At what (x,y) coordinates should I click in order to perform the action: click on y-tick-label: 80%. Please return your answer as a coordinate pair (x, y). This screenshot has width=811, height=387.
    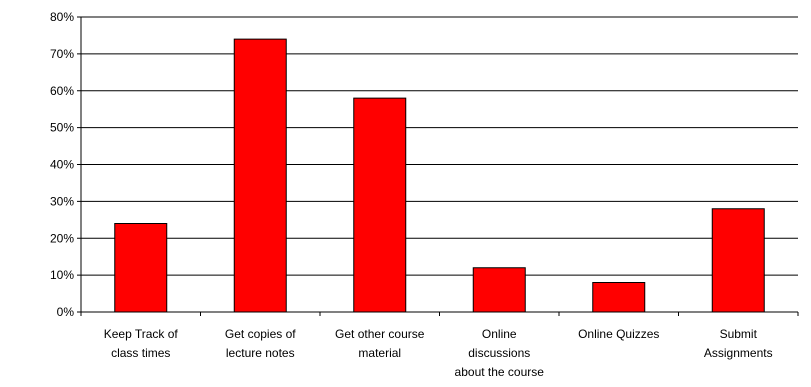
    Looking at the image, I should click on (62, 17).